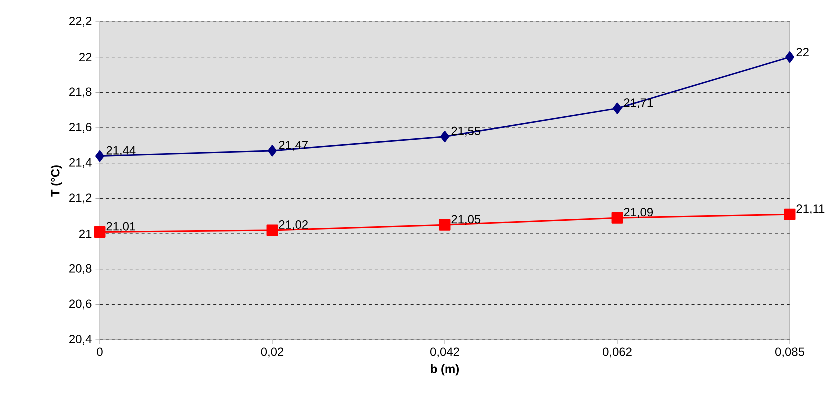 The height and width of the screenshot is (416, 834). Describe the element at coordinates (81, 128) in the screenshot. I see `y-tick-label: 21,6` at that location.